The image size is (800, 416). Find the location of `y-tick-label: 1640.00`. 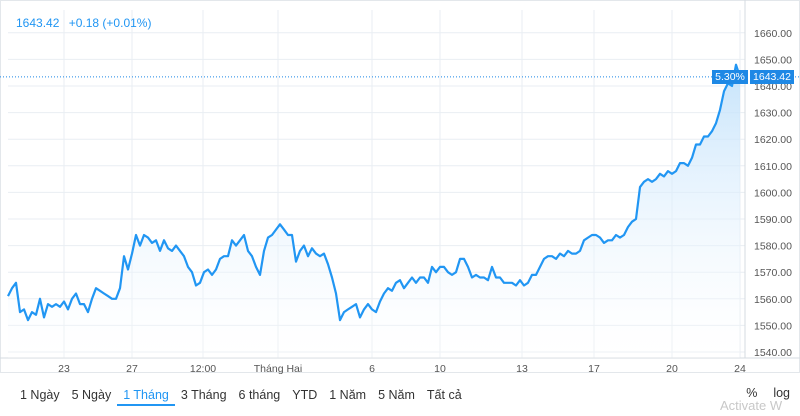

y-tick-label: 1640.00 is located at coordinates (773, 87).